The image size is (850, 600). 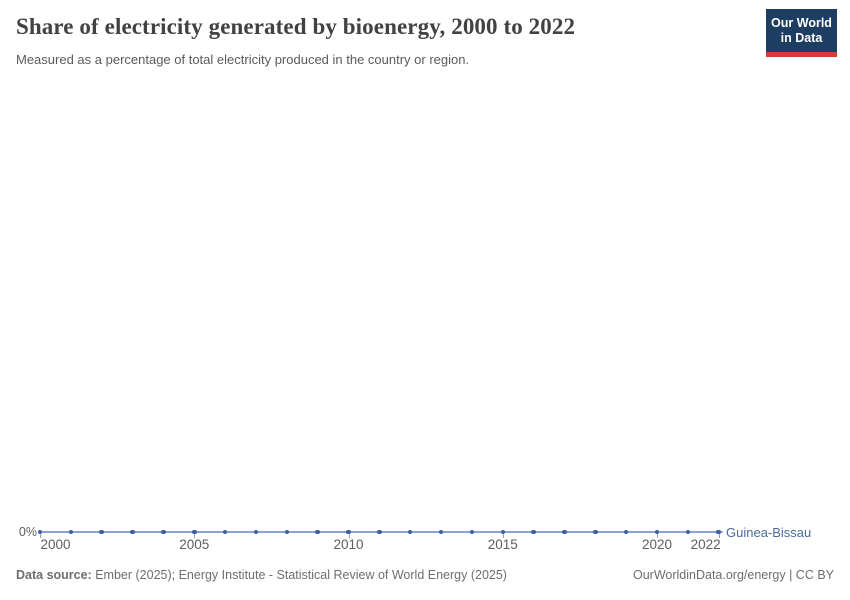 I want to click on owid-logo: Our World in Data, so click(x=801, y=33).